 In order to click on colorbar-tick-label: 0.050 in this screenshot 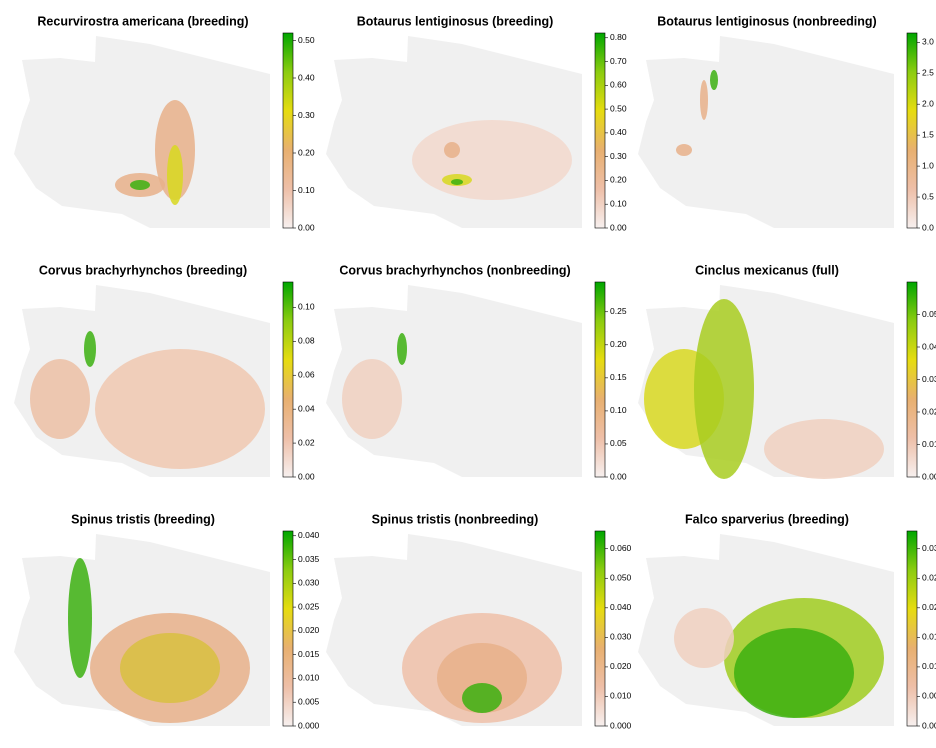, I will do `click(621, 578)`.